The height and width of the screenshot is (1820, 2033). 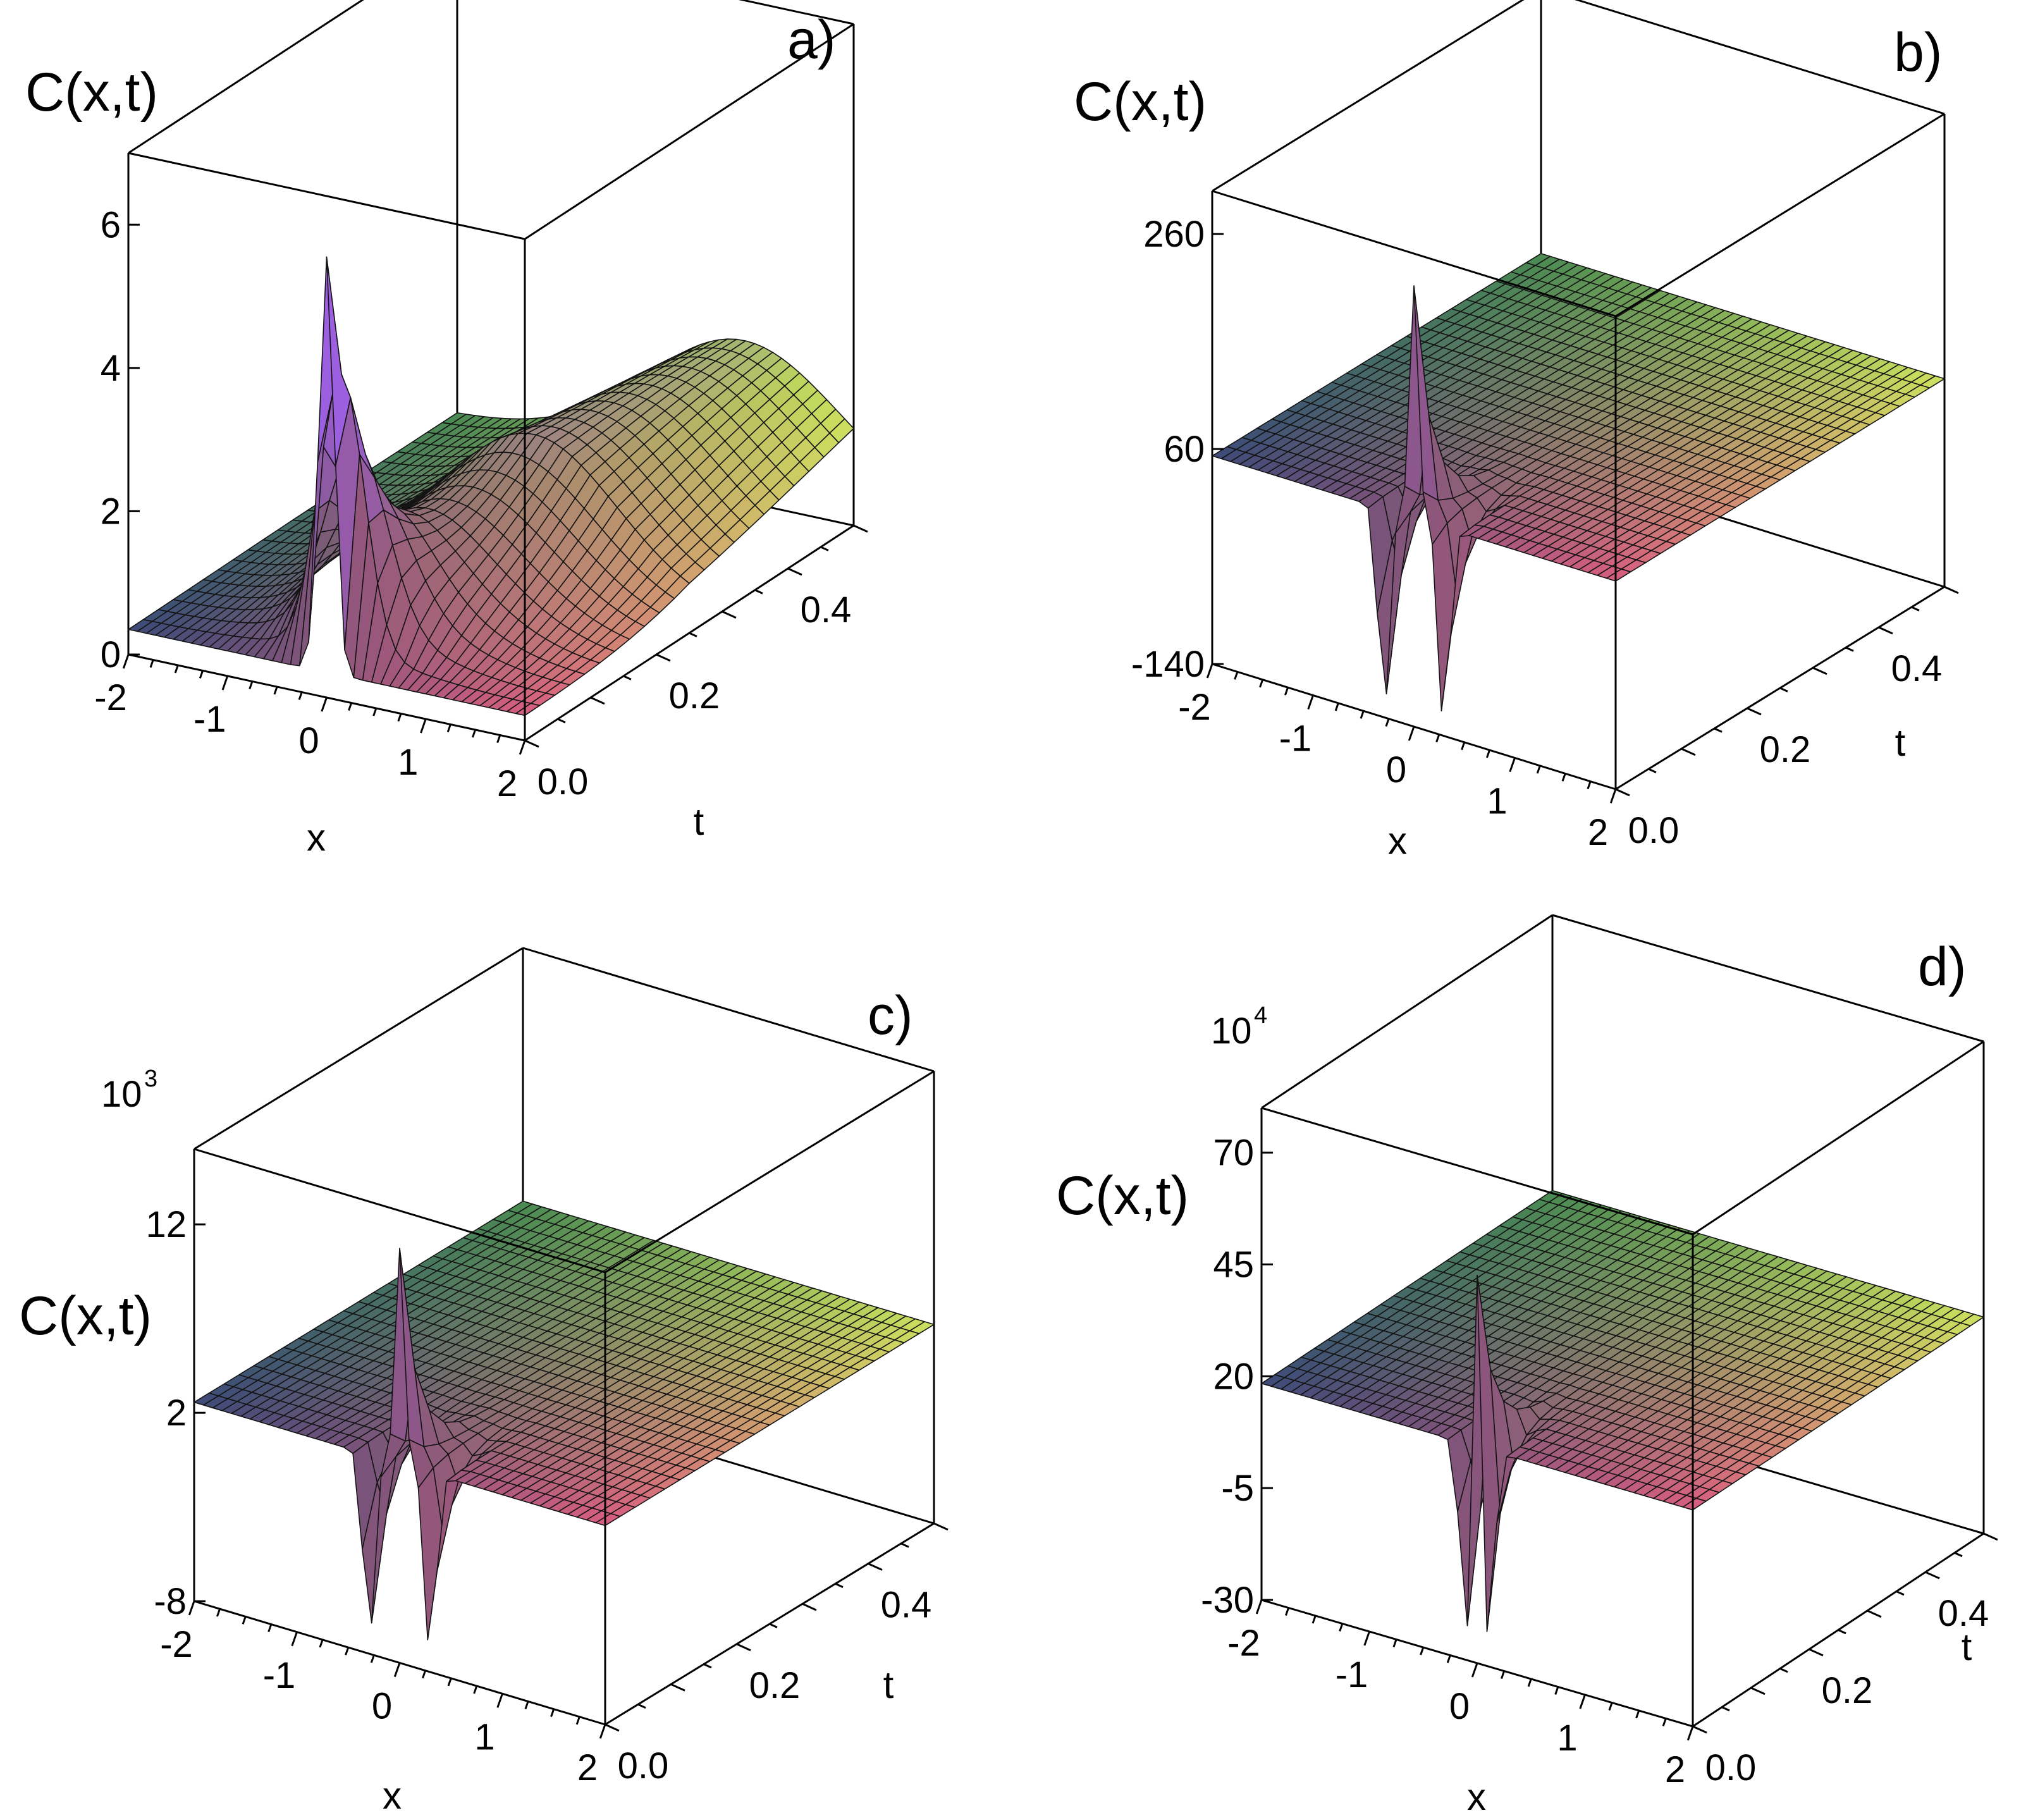 I want to click on x-axis-title: x, so click(x=316, y=837).